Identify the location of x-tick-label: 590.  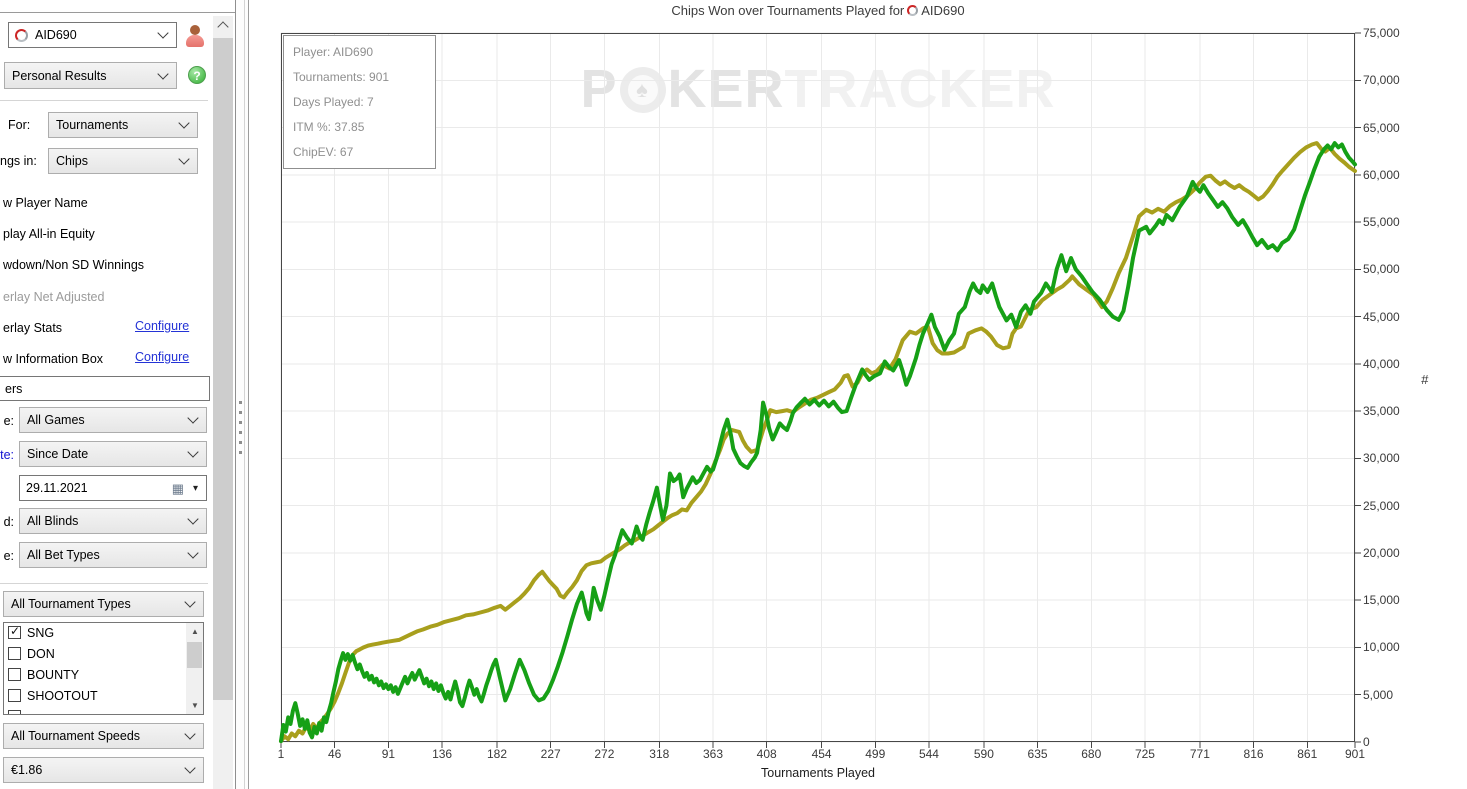
(983, 754).